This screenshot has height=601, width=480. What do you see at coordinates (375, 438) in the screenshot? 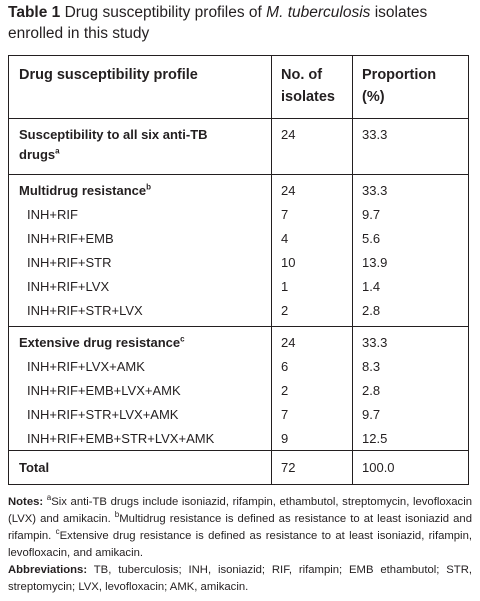
I see `row-proportion: 12.5` at bounding box center [375, 438].